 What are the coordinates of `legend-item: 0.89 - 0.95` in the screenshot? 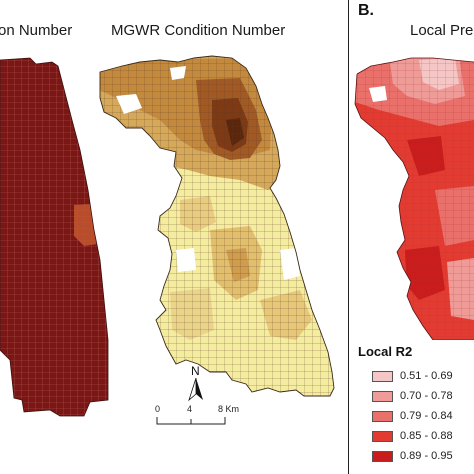 It's located at (412, 456).